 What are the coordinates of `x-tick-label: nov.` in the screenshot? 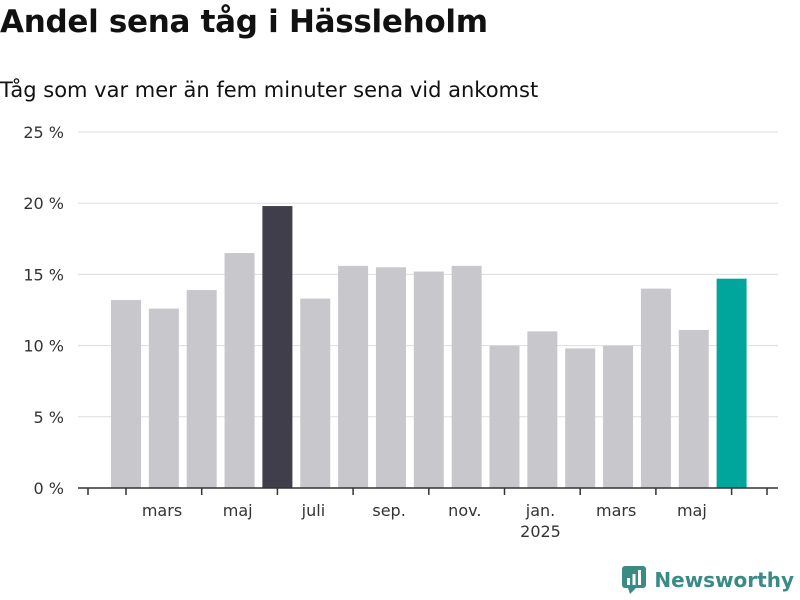 It's located at (464, 510).